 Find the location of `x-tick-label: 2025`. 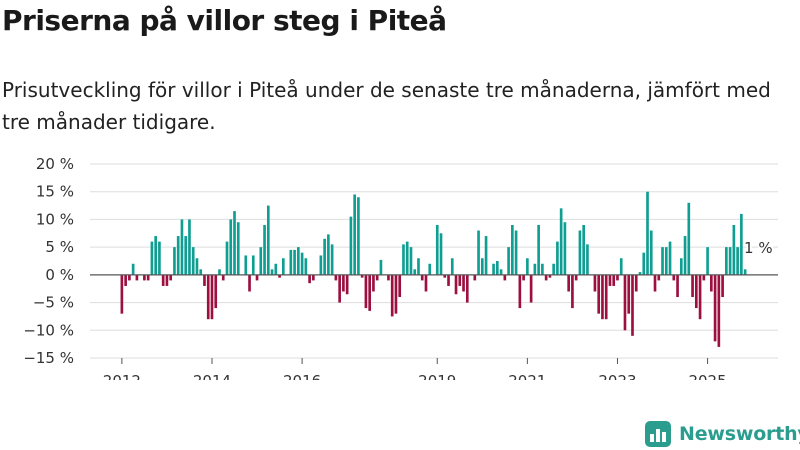

x-tick-label: 2025 is located at coordinates (707, 376).